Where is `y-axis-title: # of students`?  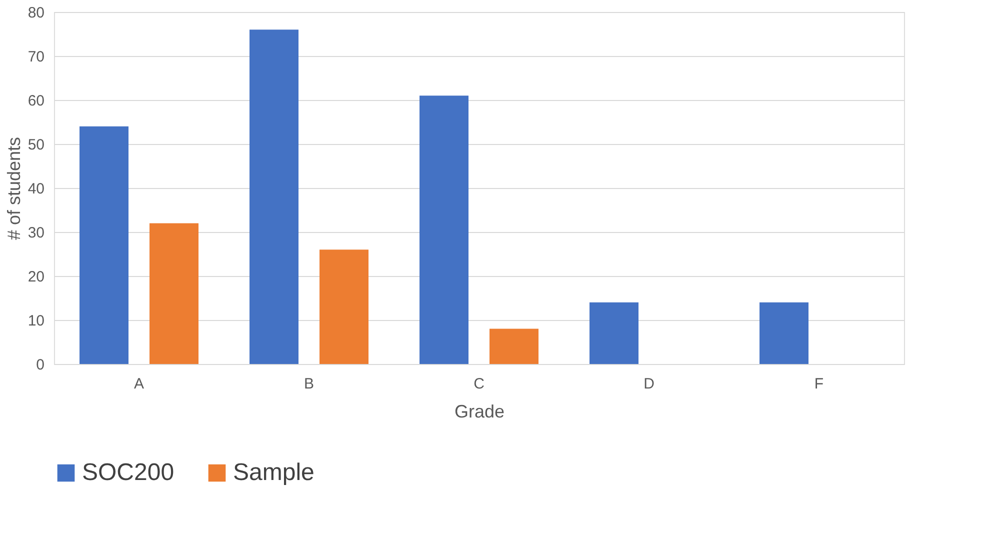
y-axis-title: # of students is located at coordinates (14, 188).